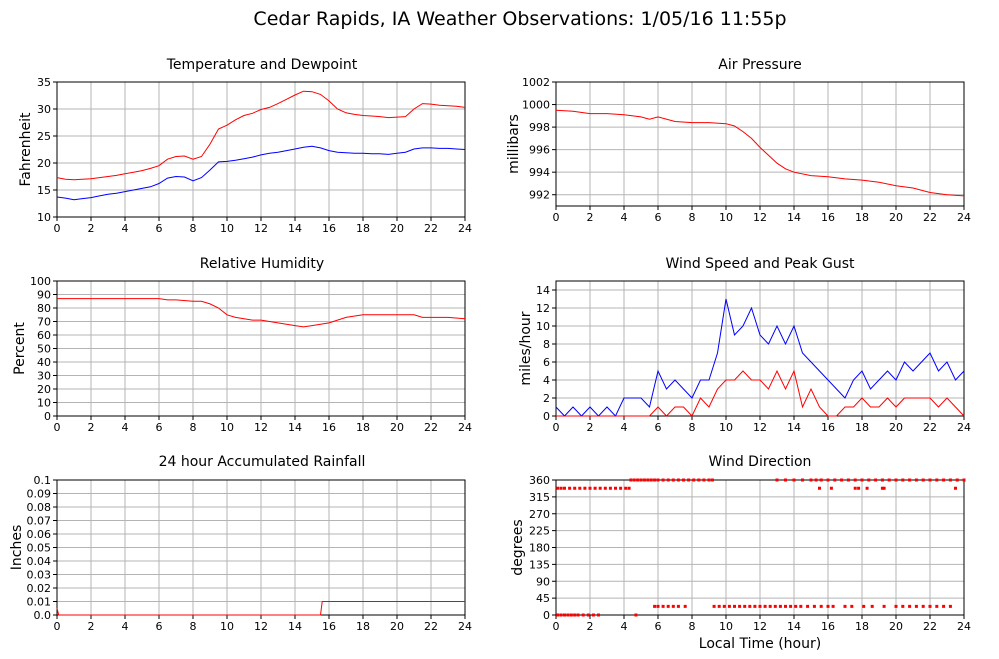  I want to click on y-tick-label: 14, so click(543, 290).